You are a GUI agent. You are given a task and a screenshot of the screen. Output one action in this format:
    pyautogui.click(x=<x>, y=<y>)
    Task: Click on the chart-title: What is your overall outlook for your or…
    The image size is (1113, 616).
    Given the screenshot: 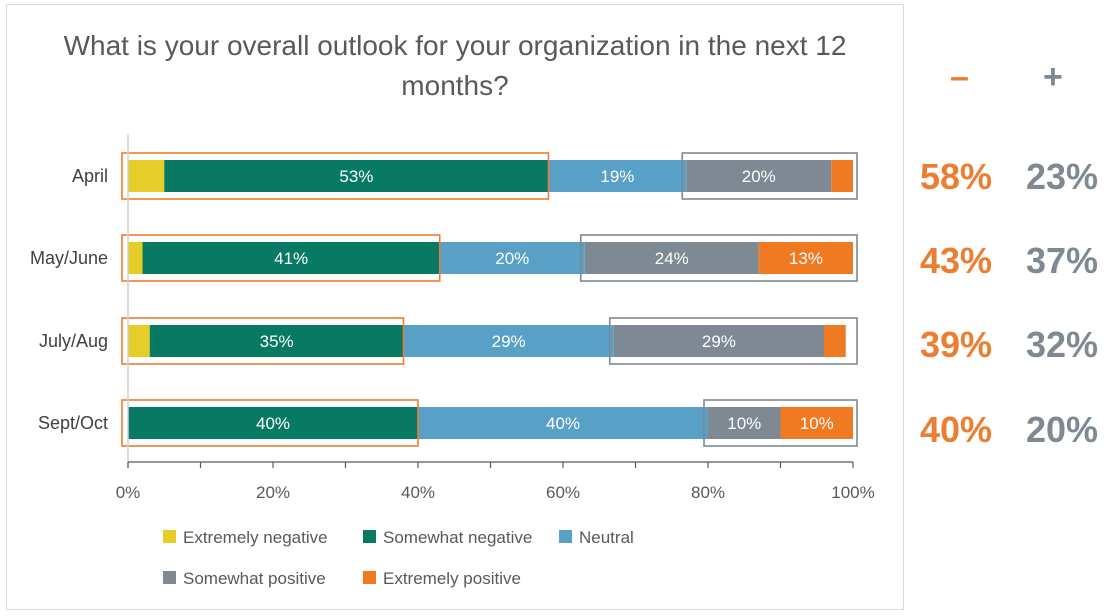 What is the action you would take?
    pyautogui.click(x=455, y=65)
    